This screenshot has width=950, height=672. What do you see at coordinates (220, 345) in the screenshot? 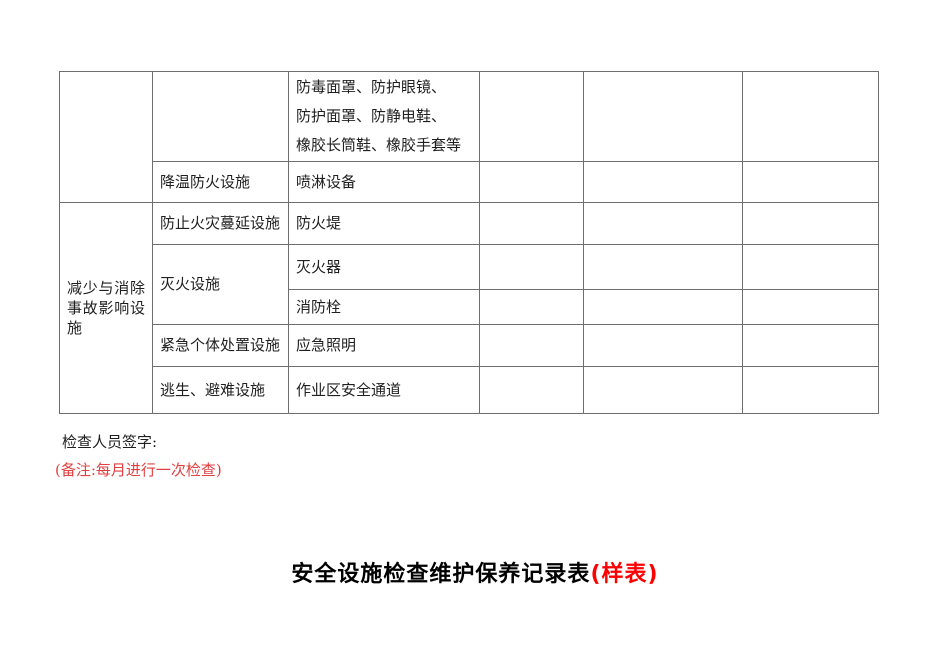
I see `cell-facility-type: 紧急个体处置设施` at bounding box center [220, 345].